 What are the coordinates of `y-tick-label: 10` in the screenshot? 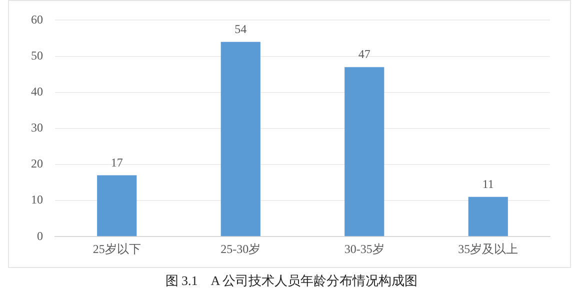 It's located at (37, 199).